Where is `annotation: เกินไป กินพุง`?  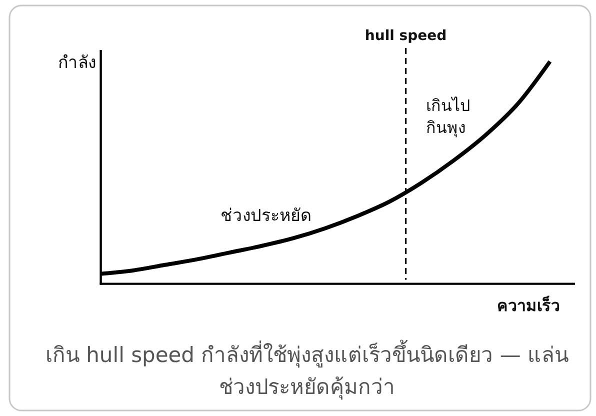 annotation: เกินไป กินพุง is located at coordinates (448, 117).